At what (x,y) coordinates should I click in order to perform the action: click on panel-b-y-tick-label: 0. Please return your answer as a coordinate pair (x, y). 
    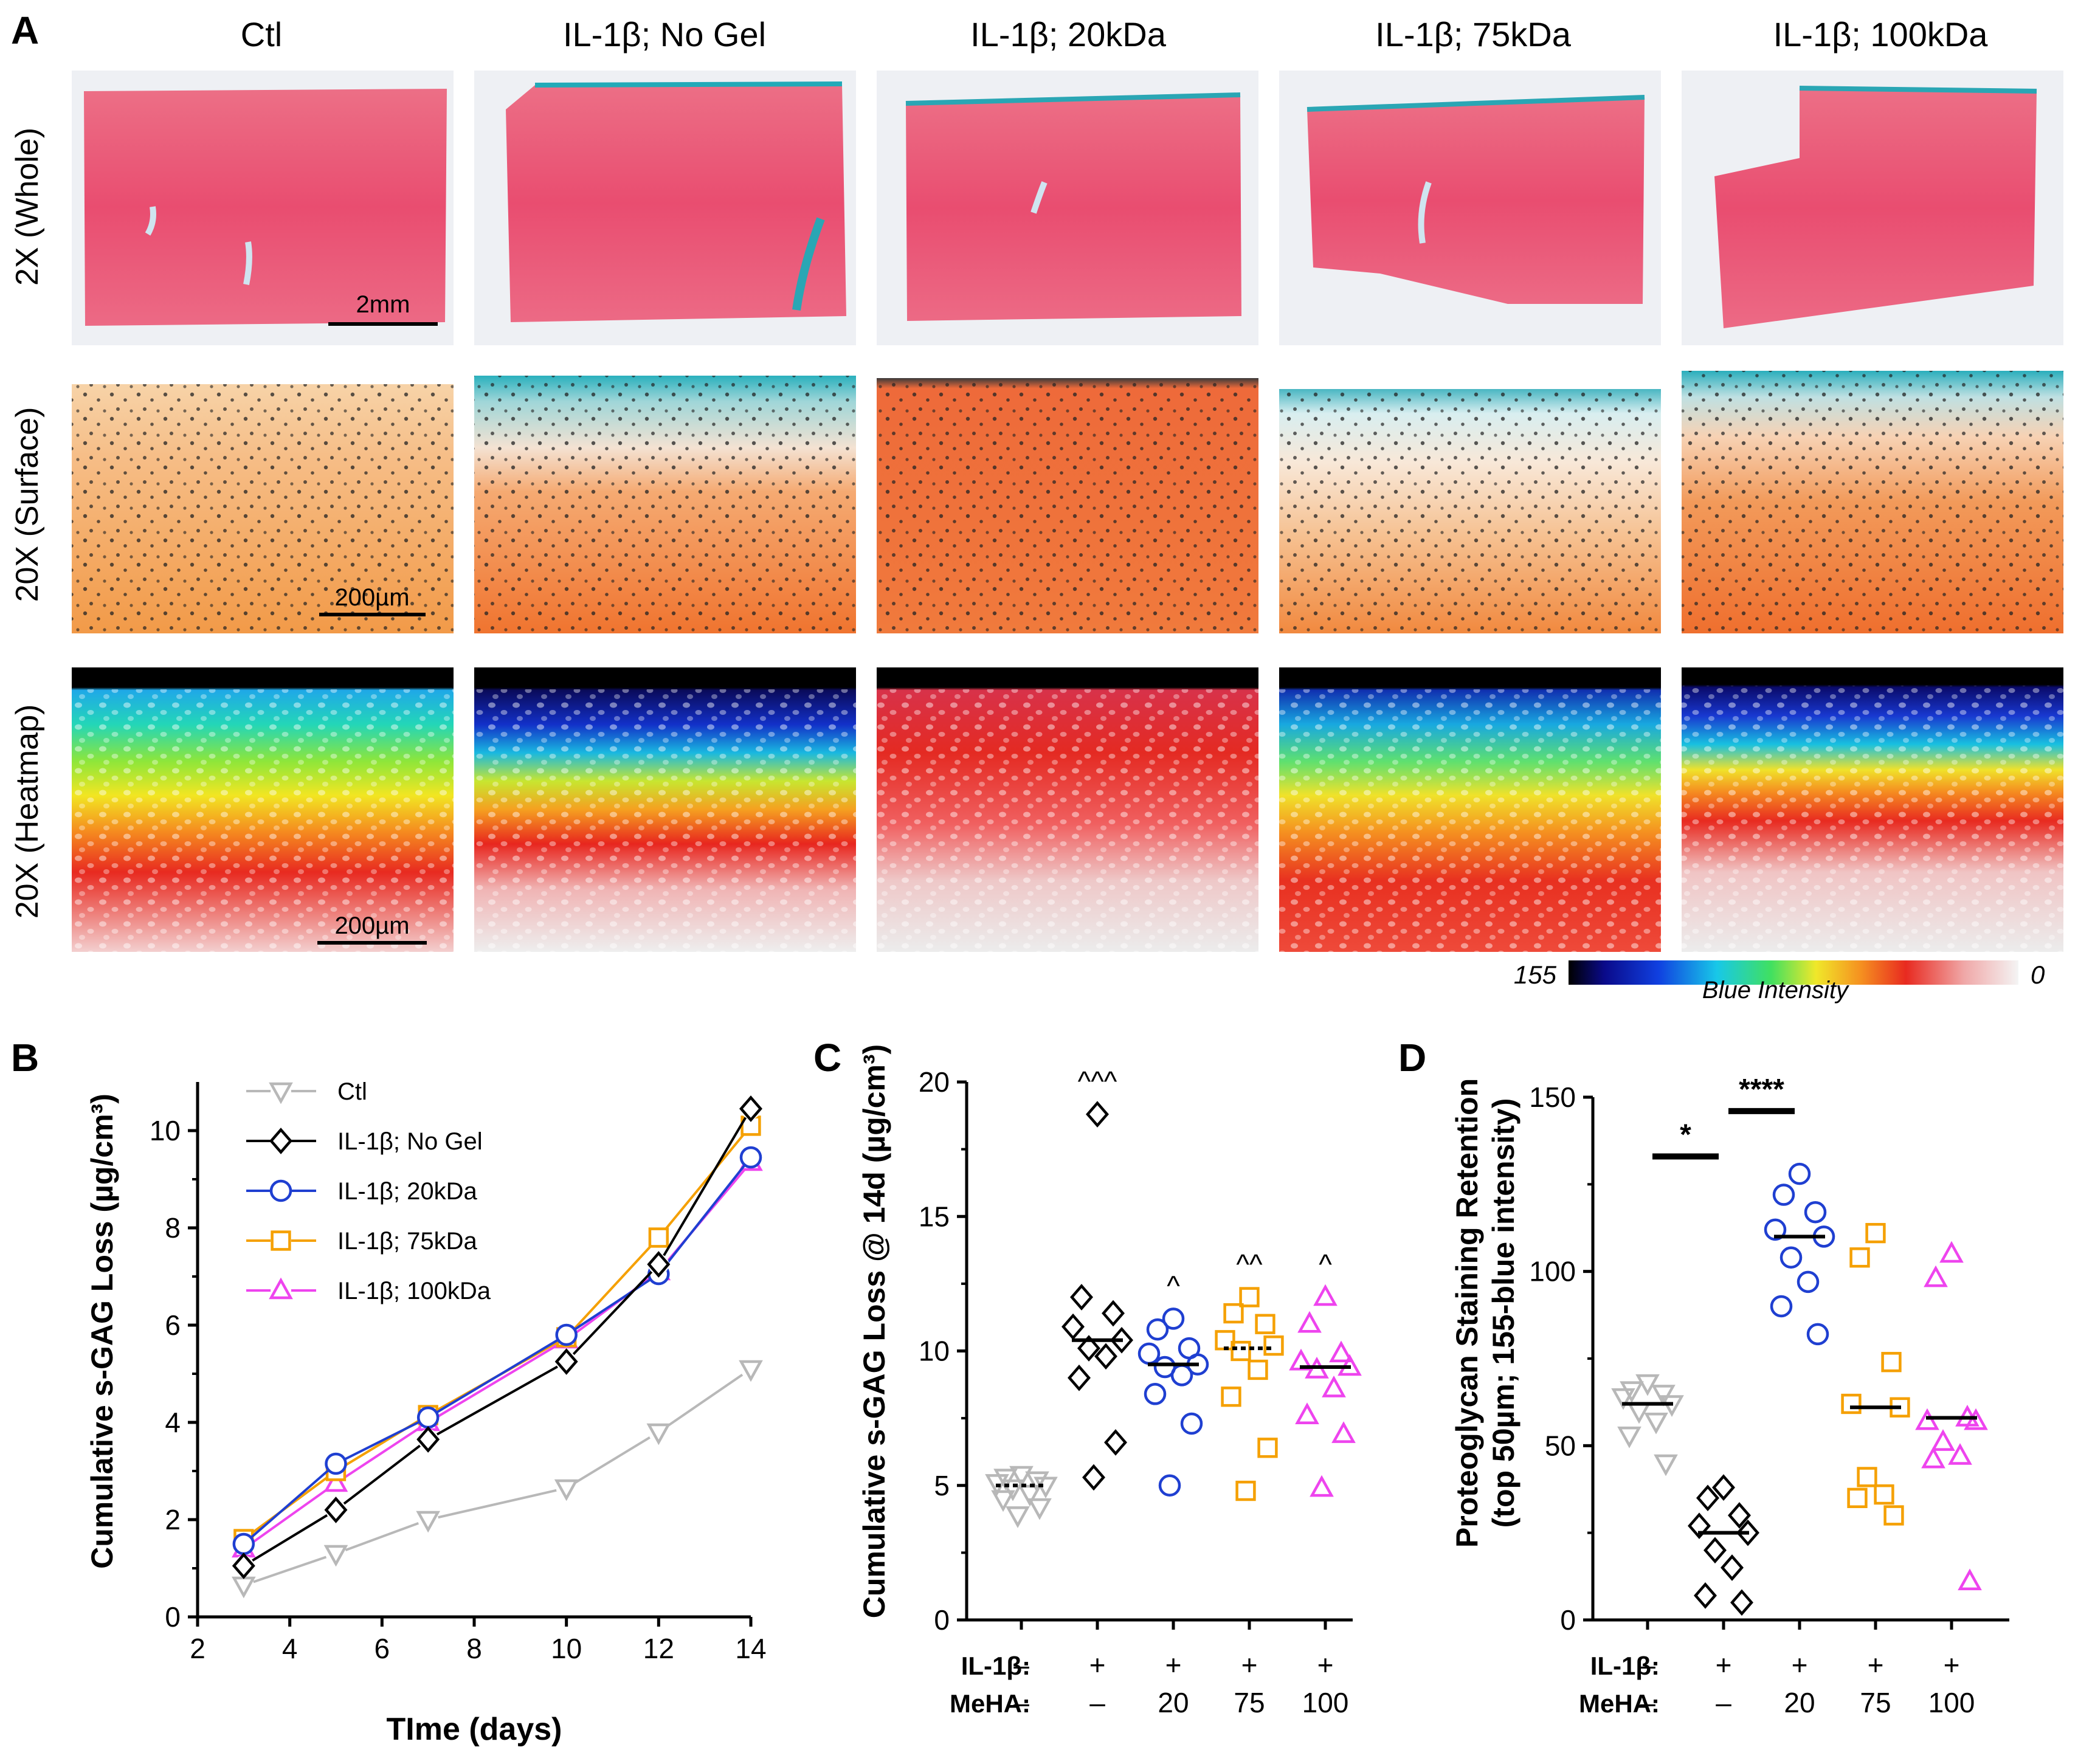
    Looking at the image, I should click on (173, 1617).